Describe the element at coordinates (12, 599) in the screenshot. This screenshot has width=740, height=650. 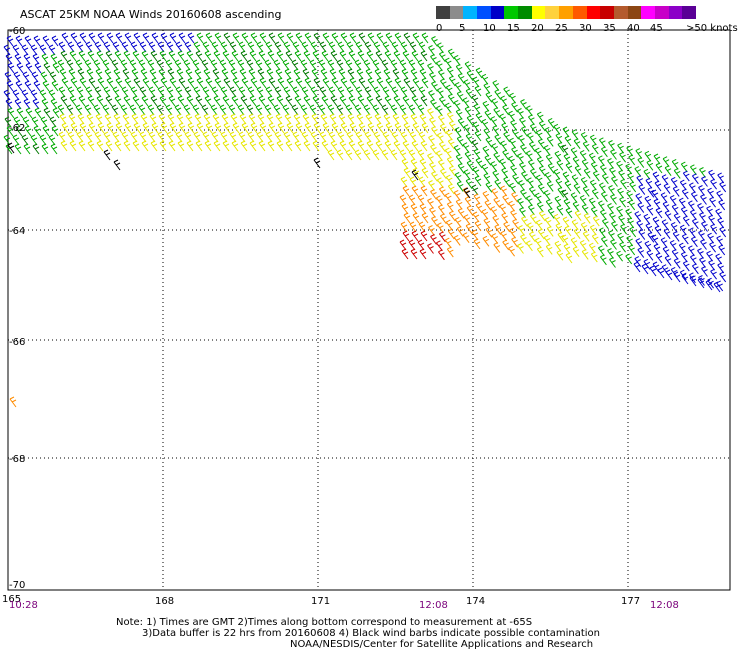
I see `lon-label-165: 165` at that location.